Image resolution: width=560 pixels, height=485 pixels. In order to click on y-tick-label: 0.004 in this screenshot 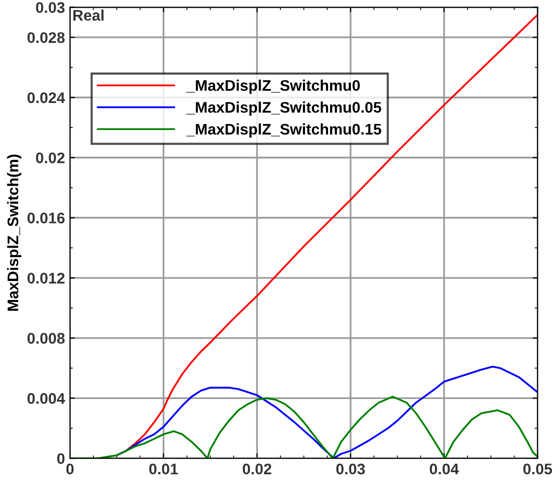, I will do `click(47, 398)`.